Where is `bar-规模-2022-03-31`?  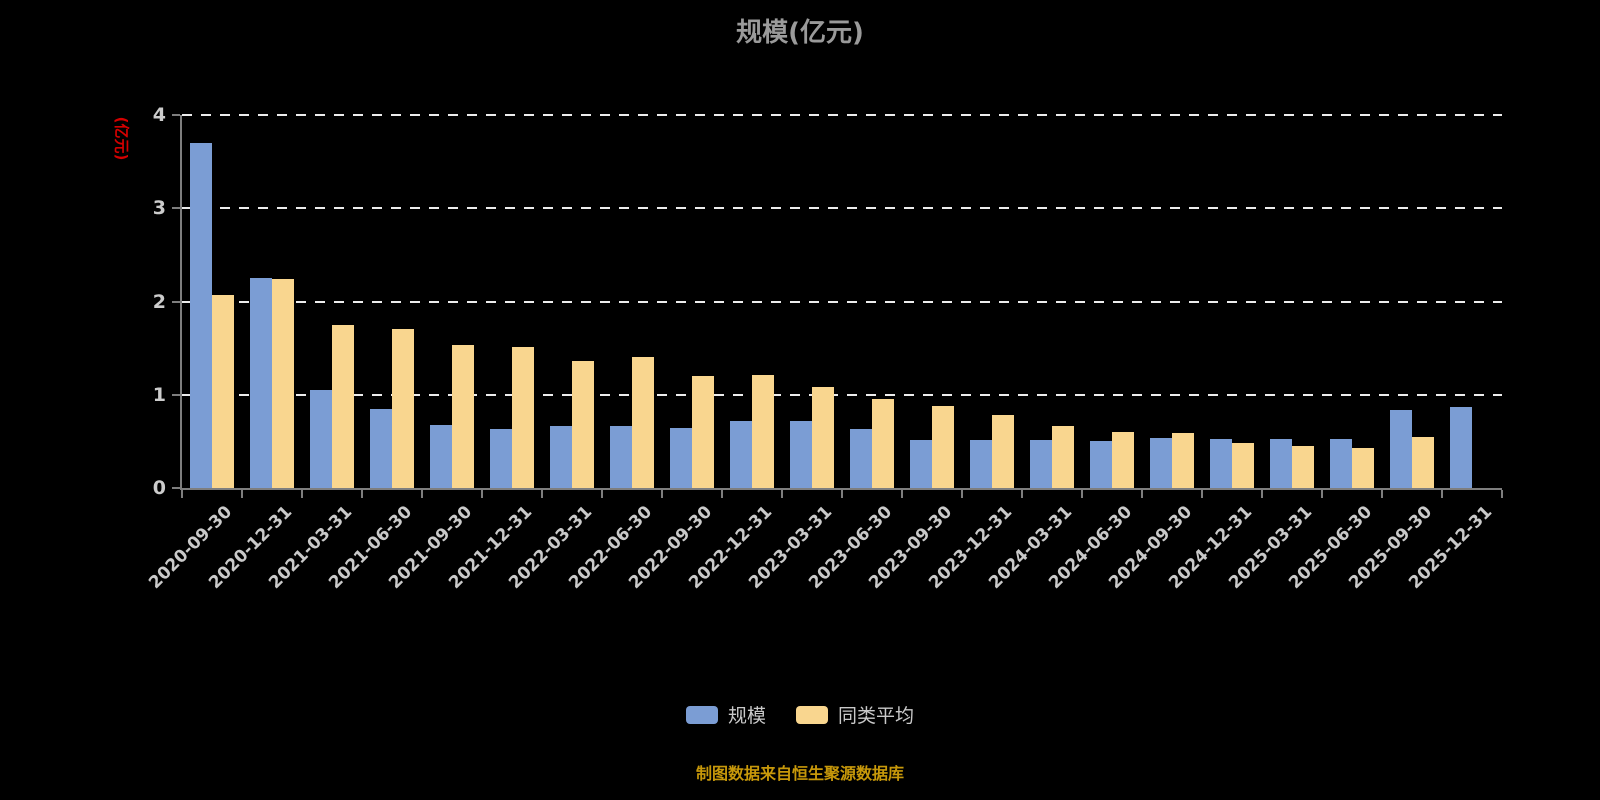 bar-规模-2022-03-31 is located at coordinates (561, 457).